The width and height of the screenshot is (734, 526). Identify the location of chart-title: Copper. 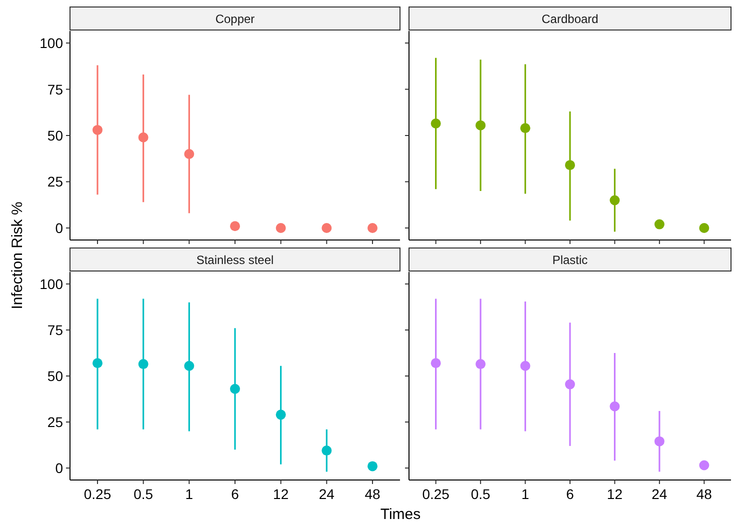
(235, 19).